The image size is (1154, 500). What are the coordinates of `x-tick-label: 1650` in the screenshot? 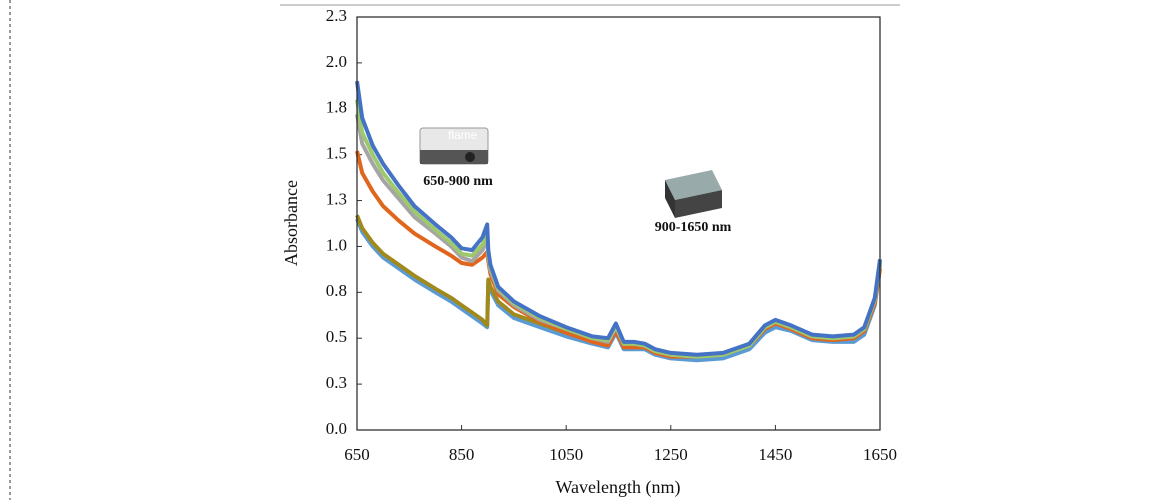 It's located at (880, 454).